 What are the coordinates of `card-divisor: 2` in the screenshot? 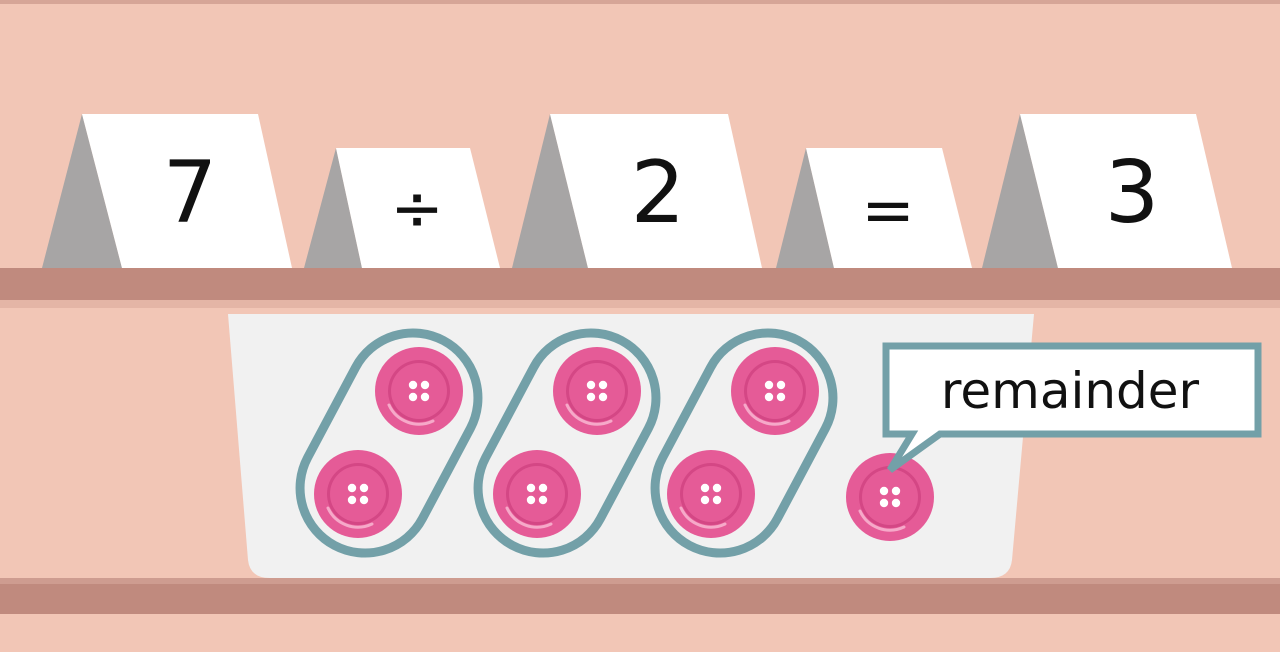 It's located at (637, 191).